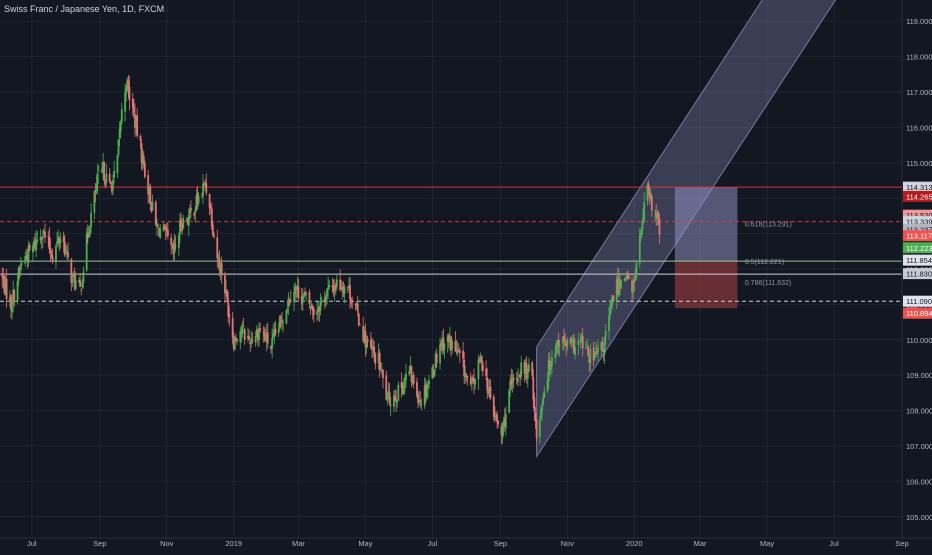  What do you see at coordinates (919, 163) in the screenshot?
I see `price-tick-label: 115.000` at bounding box center [919, 163].